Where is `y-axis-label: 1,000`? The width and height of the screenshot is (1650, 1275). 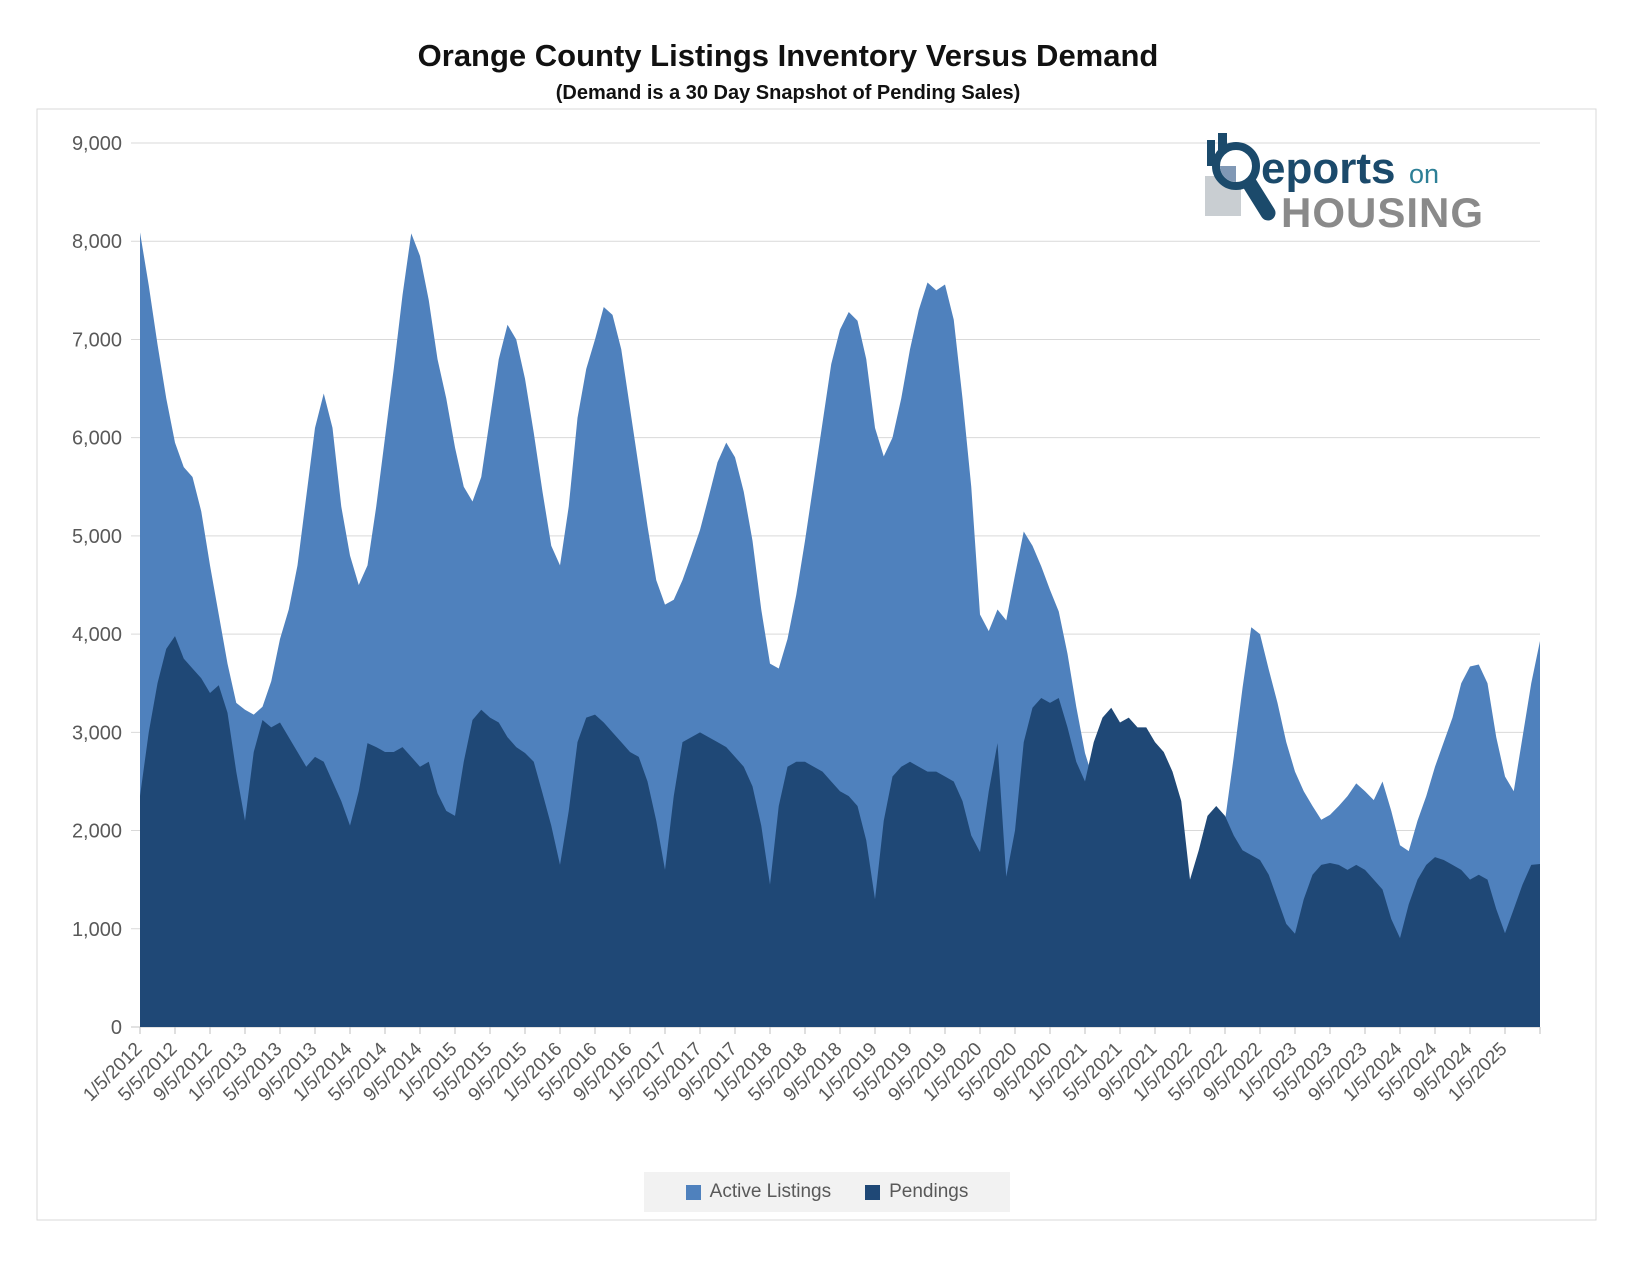
y-axis-label: 1,000 is located at coordinates (97, 930).